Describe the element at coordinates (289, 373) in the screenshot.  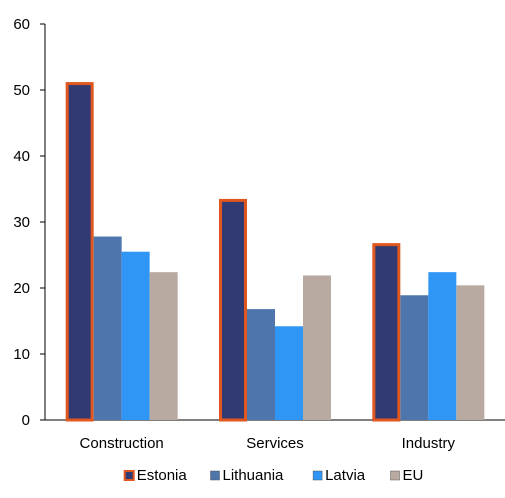
I see `bar-latvia-services` at that location.